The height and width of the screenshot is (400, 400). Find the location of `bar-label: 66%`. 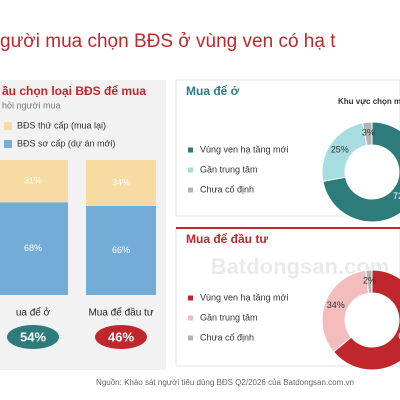

bar-label: 66% is located at coordinates (121, 250).